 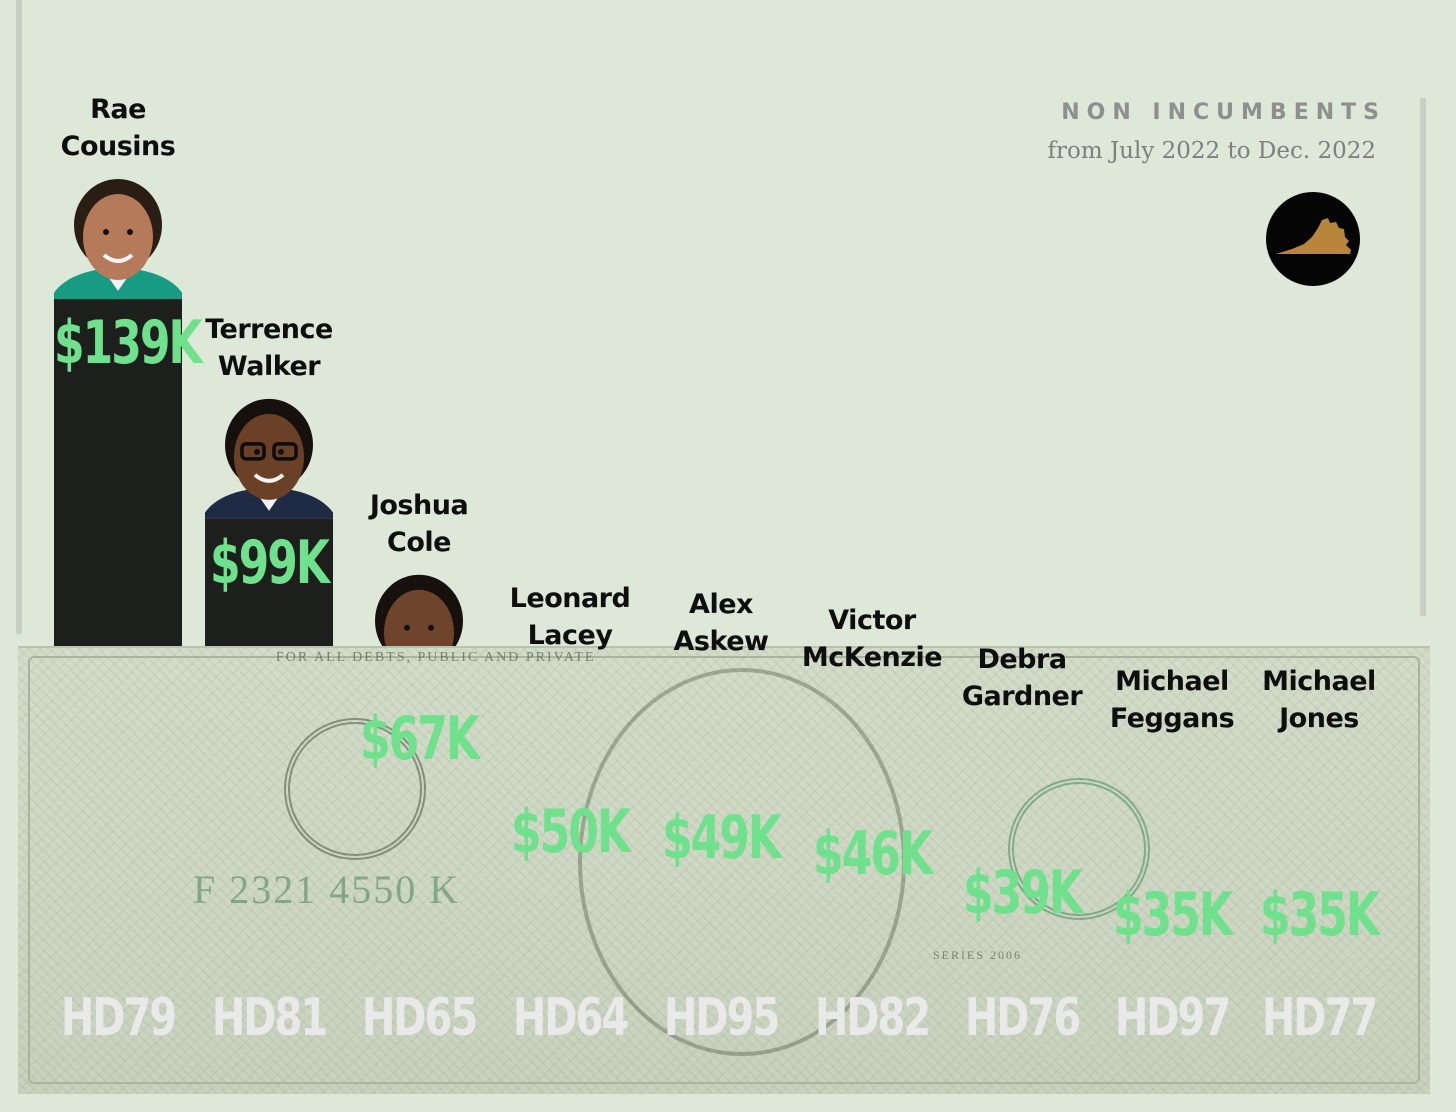 What do you see at coordinates (872, 1018) in the screenshot?
I see `bar-district-label: HD82` at bounding box center [872, 1018].